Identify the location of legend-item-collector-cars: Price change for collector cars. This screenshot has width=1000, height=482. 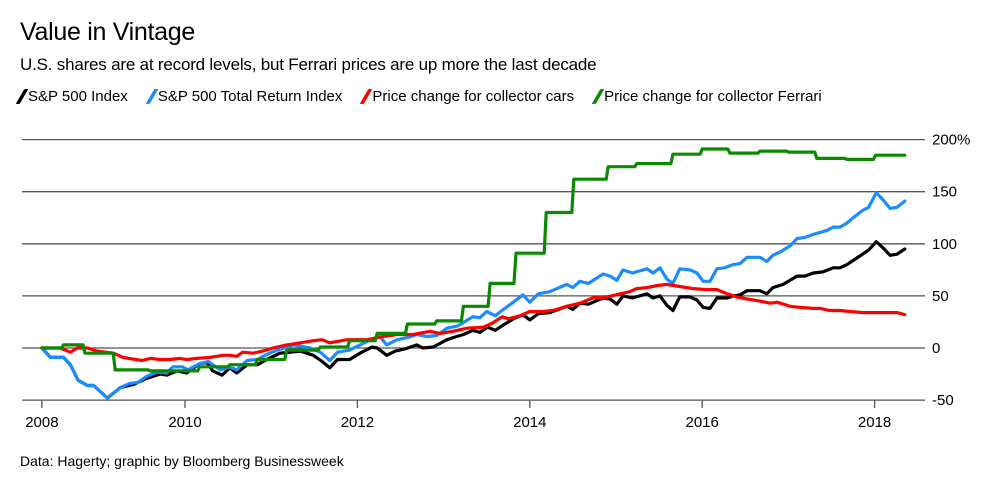
(467, 96).